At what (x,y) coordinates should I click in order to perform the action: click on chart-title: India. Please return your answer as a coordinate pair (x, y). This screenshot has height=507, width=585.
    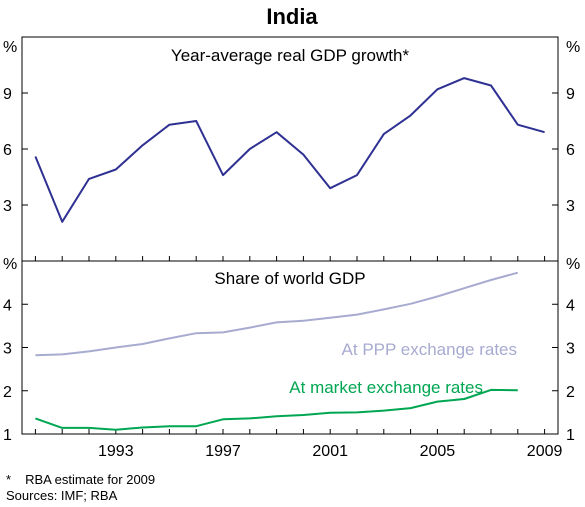
    Looking at the image, I should click on (292, 16).